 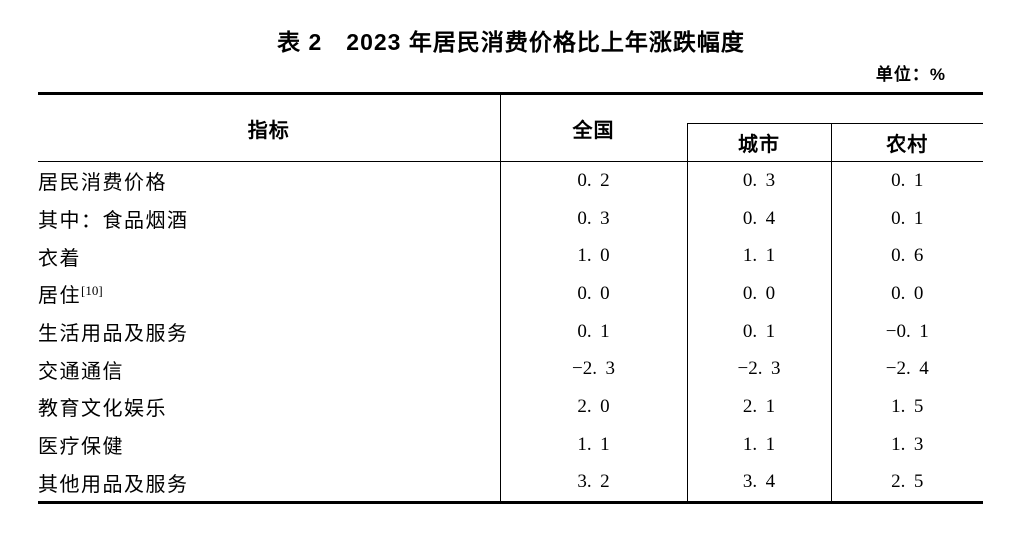 What do you see at coordinates (758, 218) in the screenshot?
I see `cell-urban: 0. 4` at bounding box center [758, 218].